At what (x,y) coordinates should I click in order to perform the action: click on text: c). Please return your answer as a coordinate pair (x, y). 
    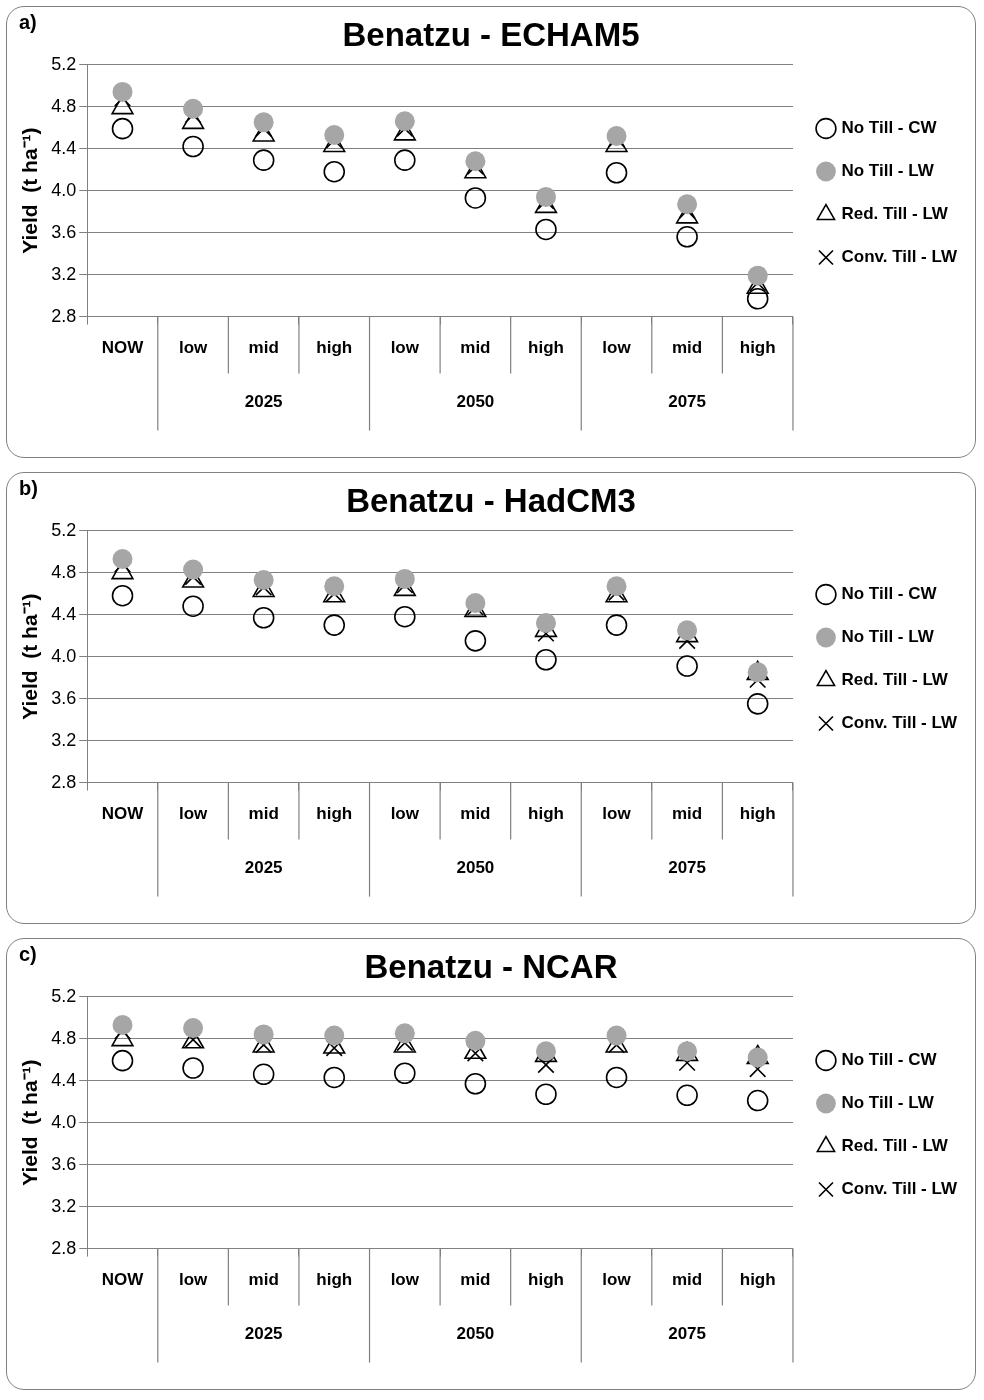
    Looking at the image, I should click on (28, 954).